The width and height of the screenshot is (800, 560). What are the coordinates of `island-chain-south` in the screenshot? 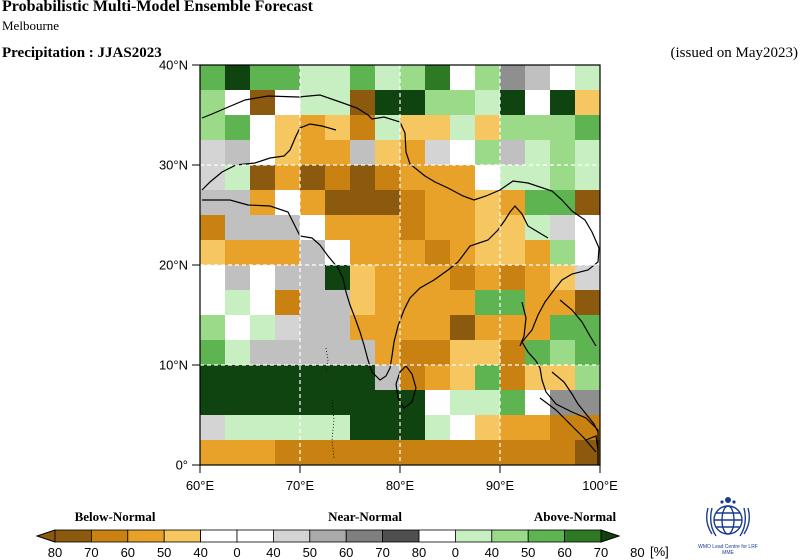 It's located at (333, 429).